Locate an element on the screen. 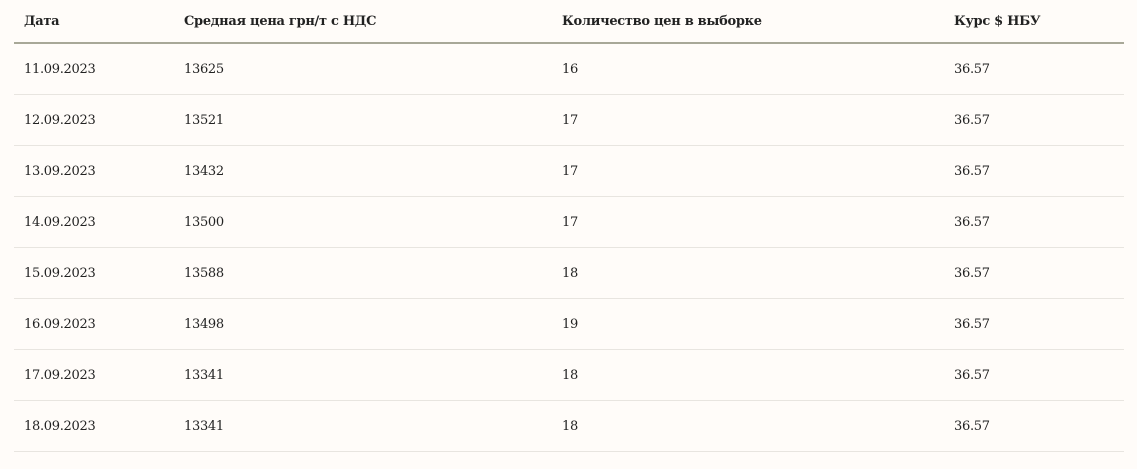 The height and width of the screenshot is (469, 1137). table-row: 15.09.2023 13588 18 36.57 is located at coordinates (569, 273).